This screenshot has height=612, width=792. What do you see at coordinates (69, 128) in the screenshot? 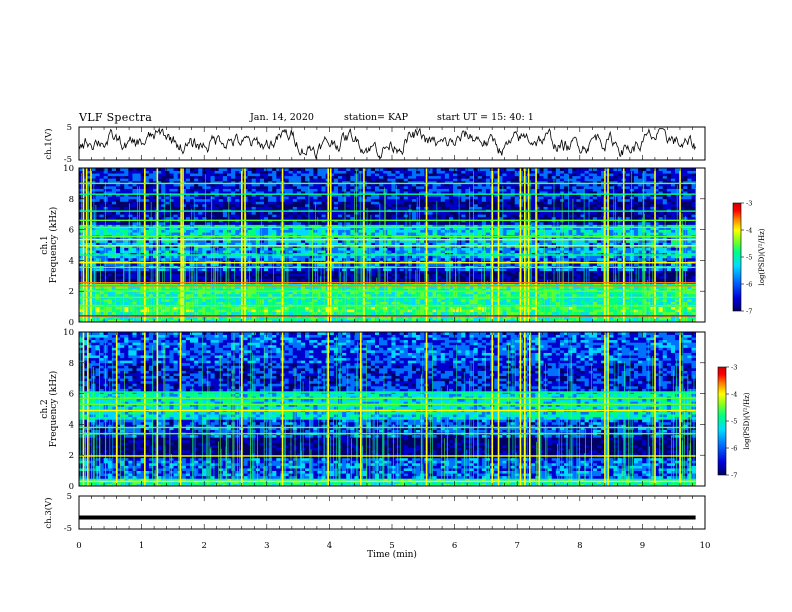
I see `ch1-ytick-top: 5` at bounding box center [69, 128].